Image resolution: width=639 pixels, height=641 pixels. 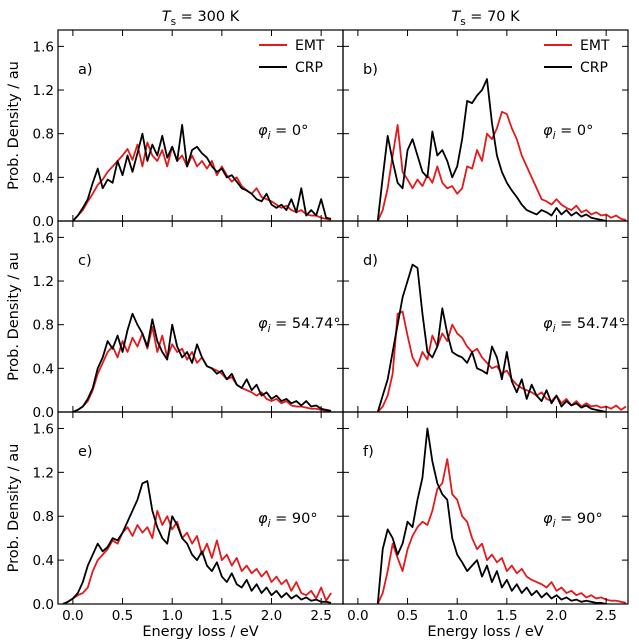 I want to click on panel-label: d), so click(x=370, y=261).